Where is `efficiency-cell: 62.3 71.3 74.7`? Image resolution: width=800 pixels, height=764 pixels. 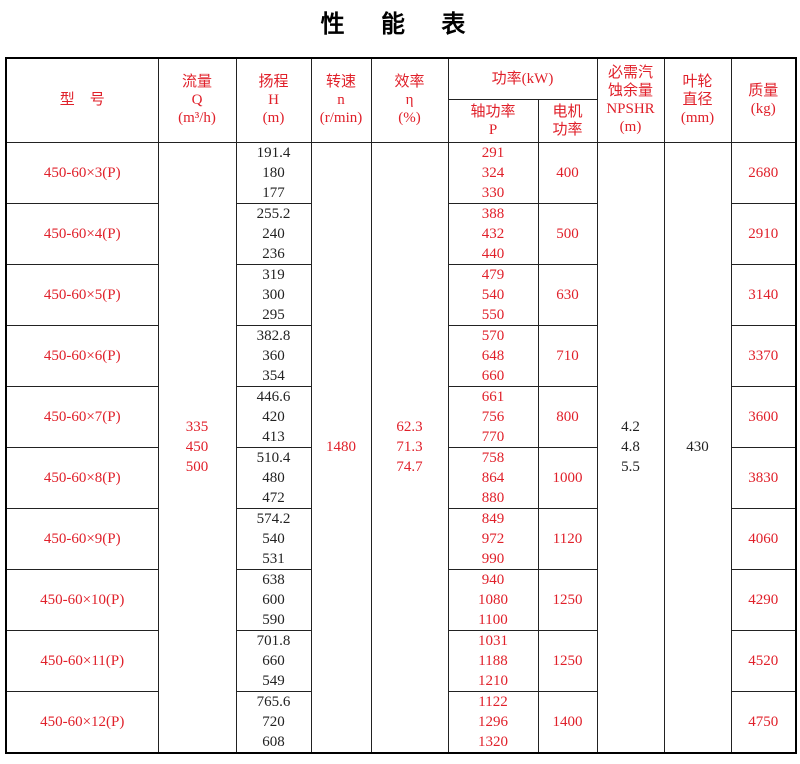 efficiency-cell: 62.3 71.3 74.7 is located at coordinates (409, 447).